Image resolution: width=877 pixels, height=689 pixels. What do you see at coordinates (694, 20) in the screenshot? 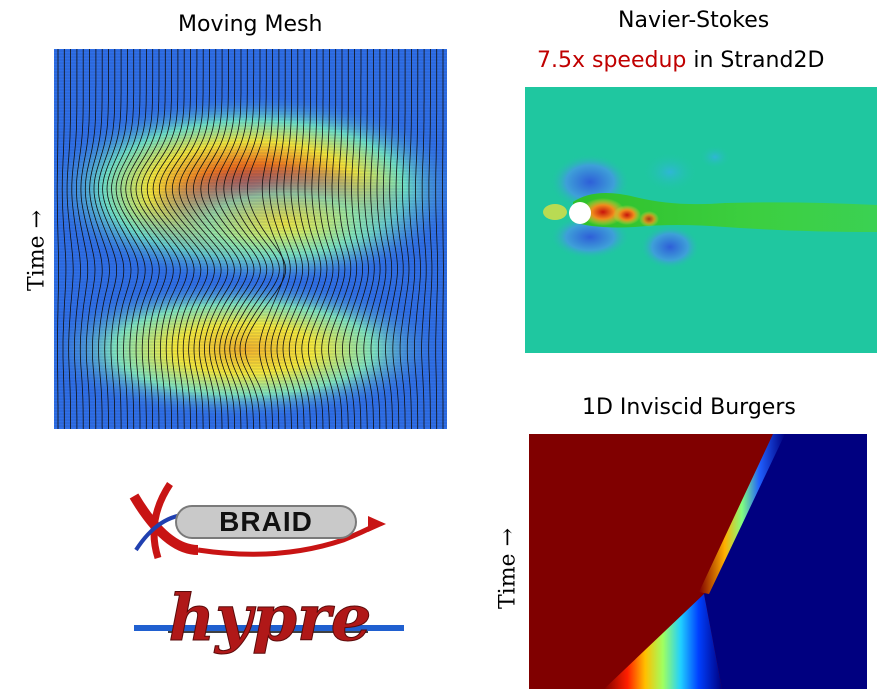
I see `navier-stokes-title: Navier-Stokes` at bounding box center [694, 20].